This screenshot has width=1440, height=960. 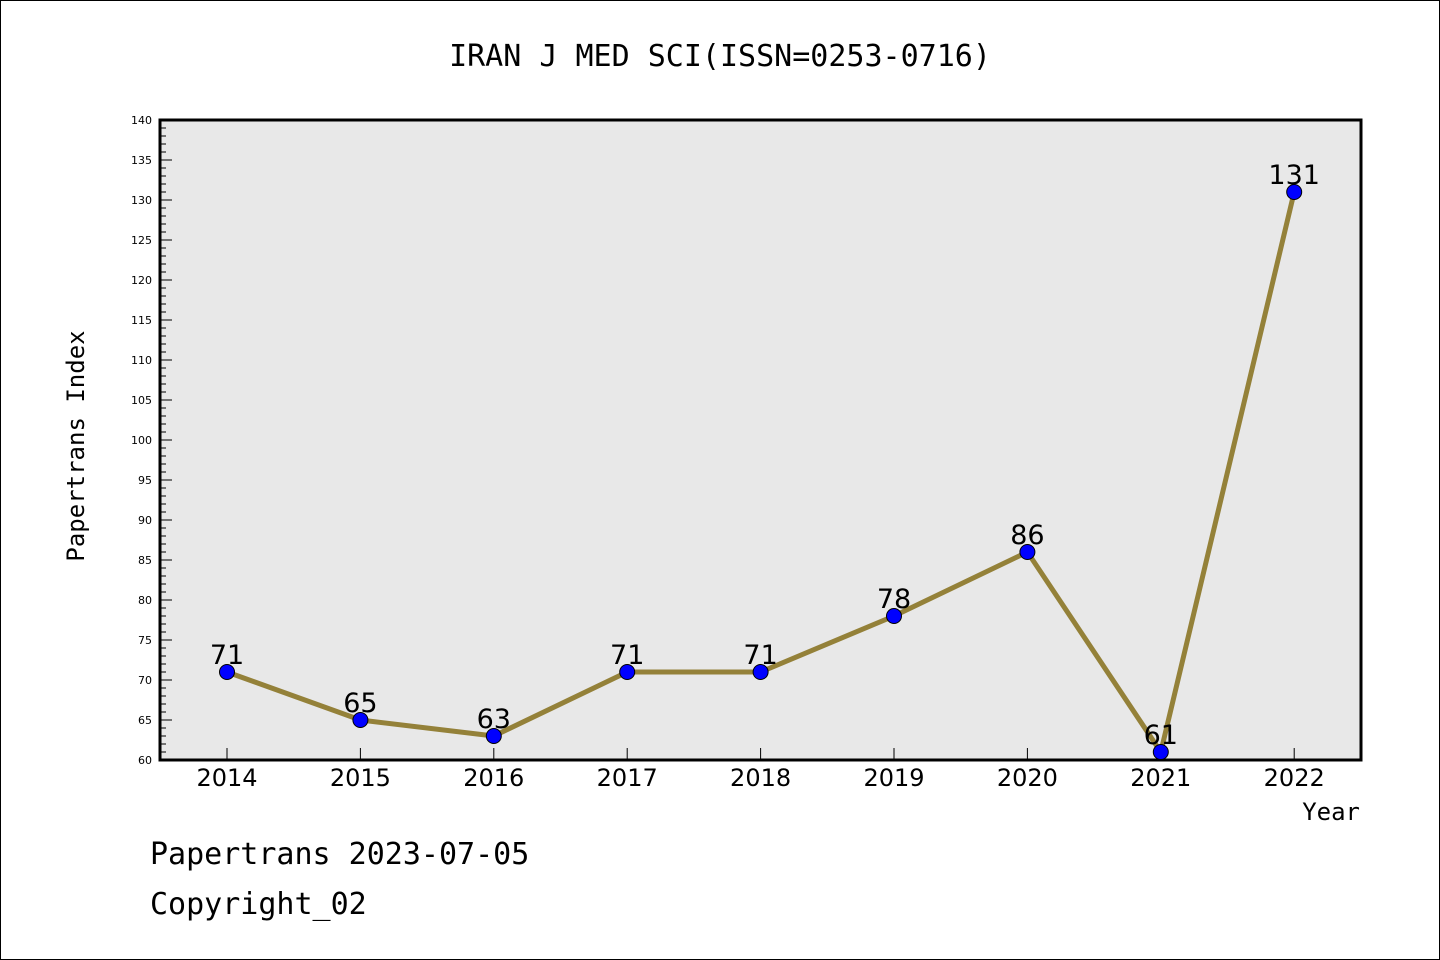 I want to click on x-tick-label: 2015, so click(x=360, y=778).